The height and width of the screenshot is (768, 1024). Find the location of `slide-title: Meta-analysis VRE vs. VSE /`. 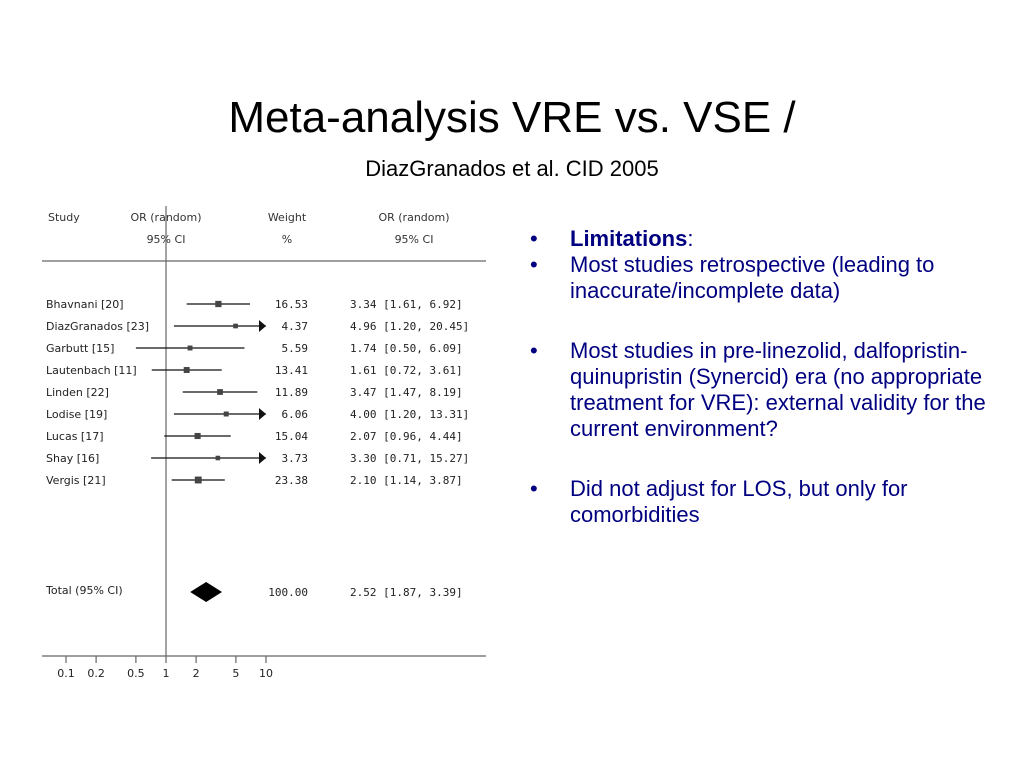

slide-title: Meta-analysis VRE vs. VSE / is located at coordinates (512, 117).